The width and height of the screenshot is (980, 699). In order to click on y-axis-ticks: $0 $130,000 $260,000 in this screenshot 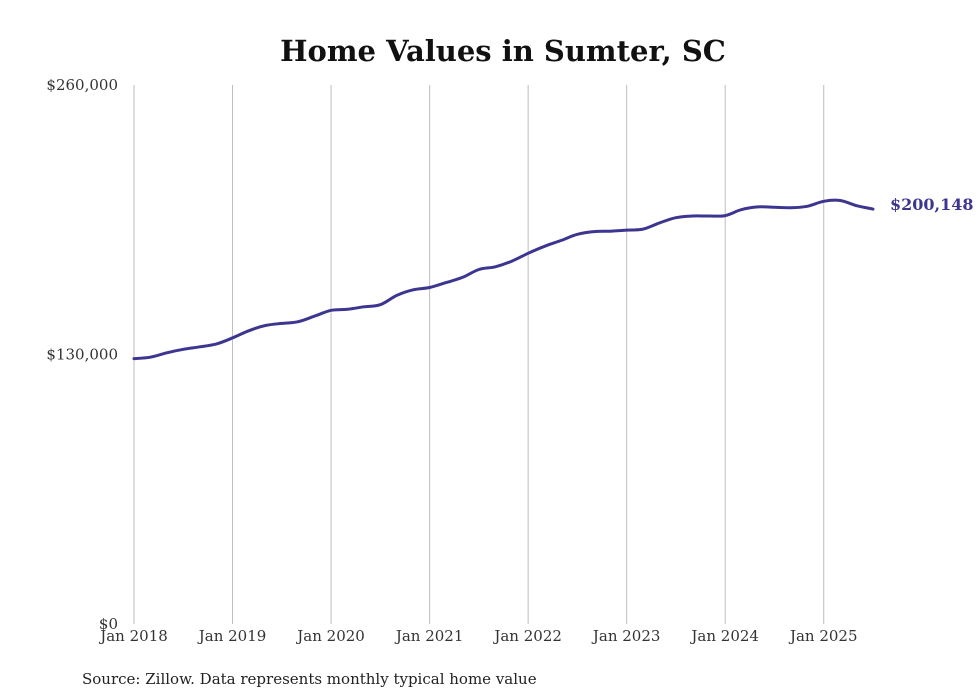, I will do `click(82, 354)`.